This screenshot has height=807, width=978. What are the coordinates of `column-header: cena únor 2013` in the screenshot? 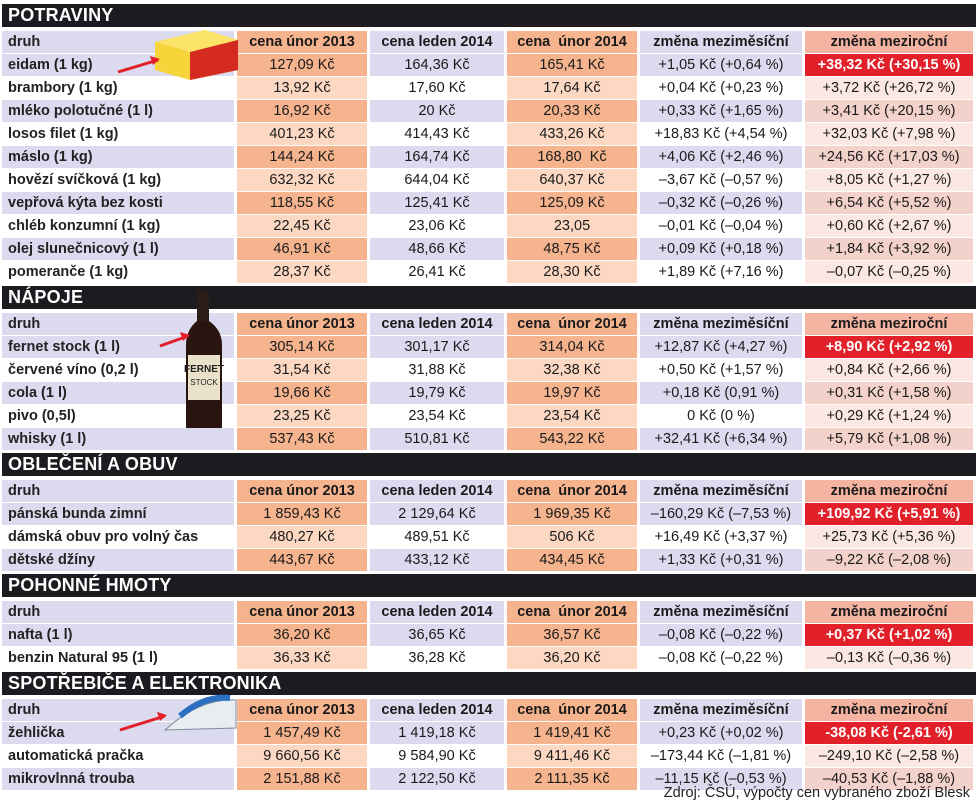 It's located at (303, 491).